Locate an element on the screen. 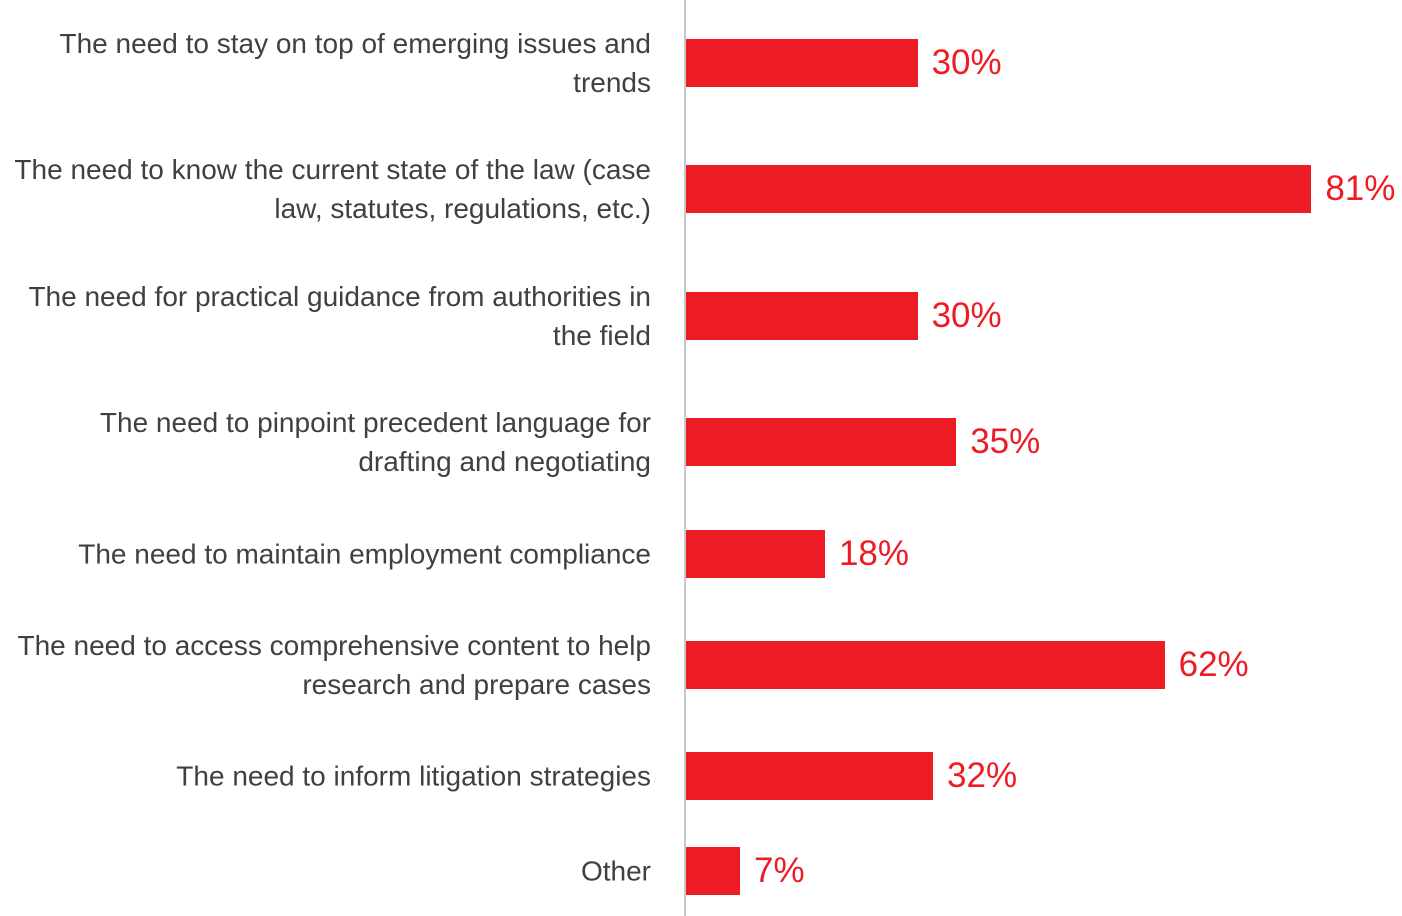  data-label: 18% is located at coordinates (874, 553).